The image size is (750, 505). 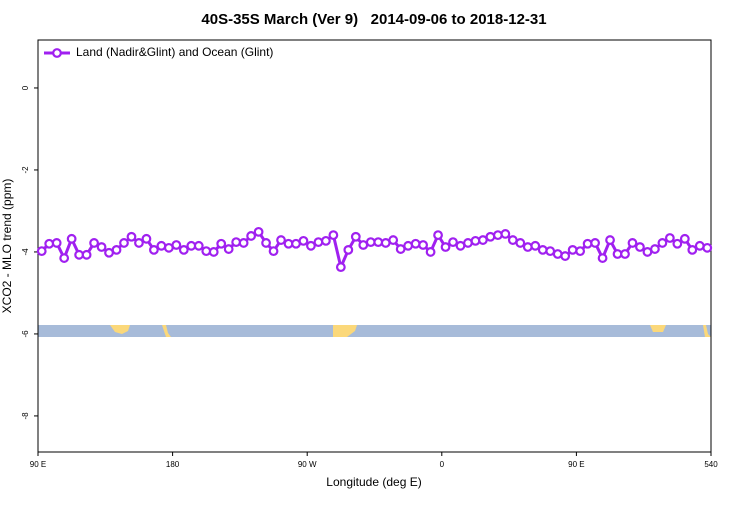 What do you see at coordinates (173, 464) in the screenshot?
I see `x-tick-label: 180` at bounding box center [173, 464].